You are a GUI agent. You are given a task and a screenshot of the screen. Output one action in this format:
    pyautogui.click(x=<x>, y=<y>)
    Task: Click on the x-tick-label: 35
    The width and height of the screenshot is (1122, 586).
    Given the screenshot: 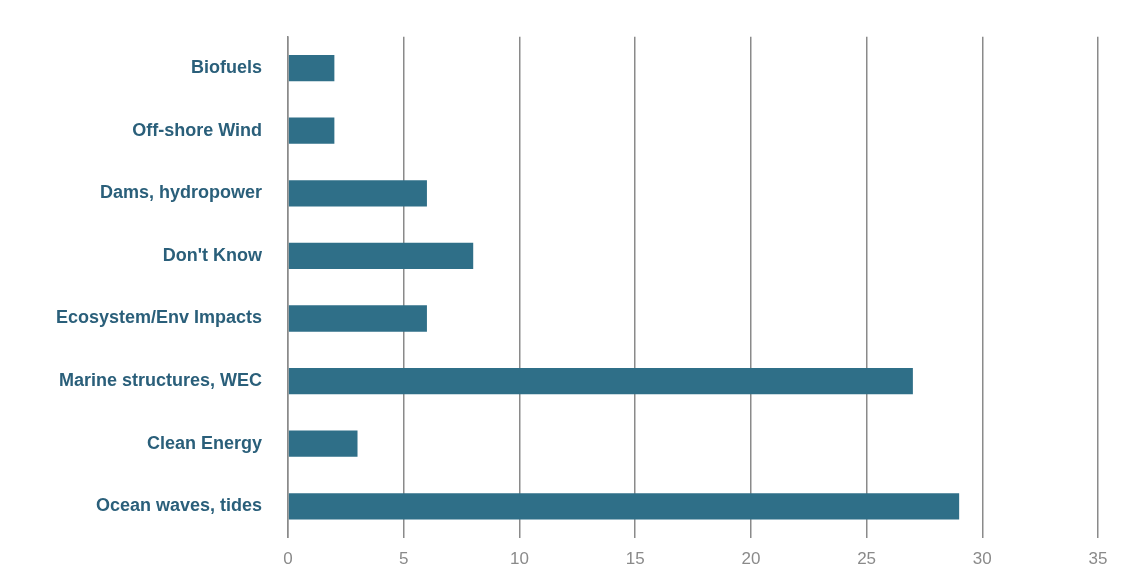 What is the action you would take?
    pyautogui.click(x=1098, y=559)
    